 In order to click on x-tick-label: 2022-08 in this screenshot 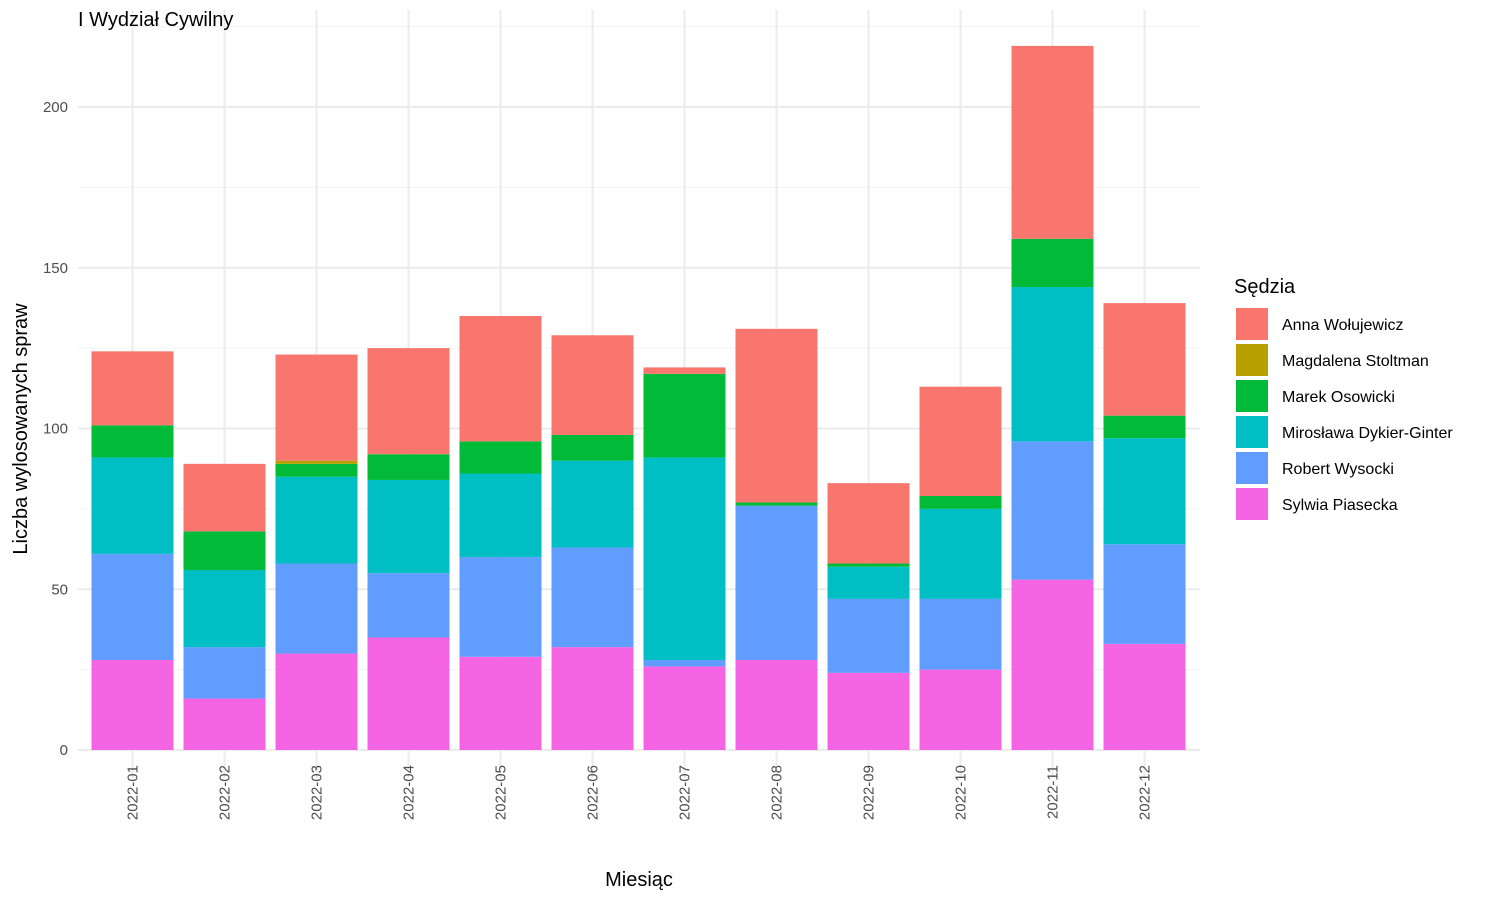, I will do `click(777, 792)`.